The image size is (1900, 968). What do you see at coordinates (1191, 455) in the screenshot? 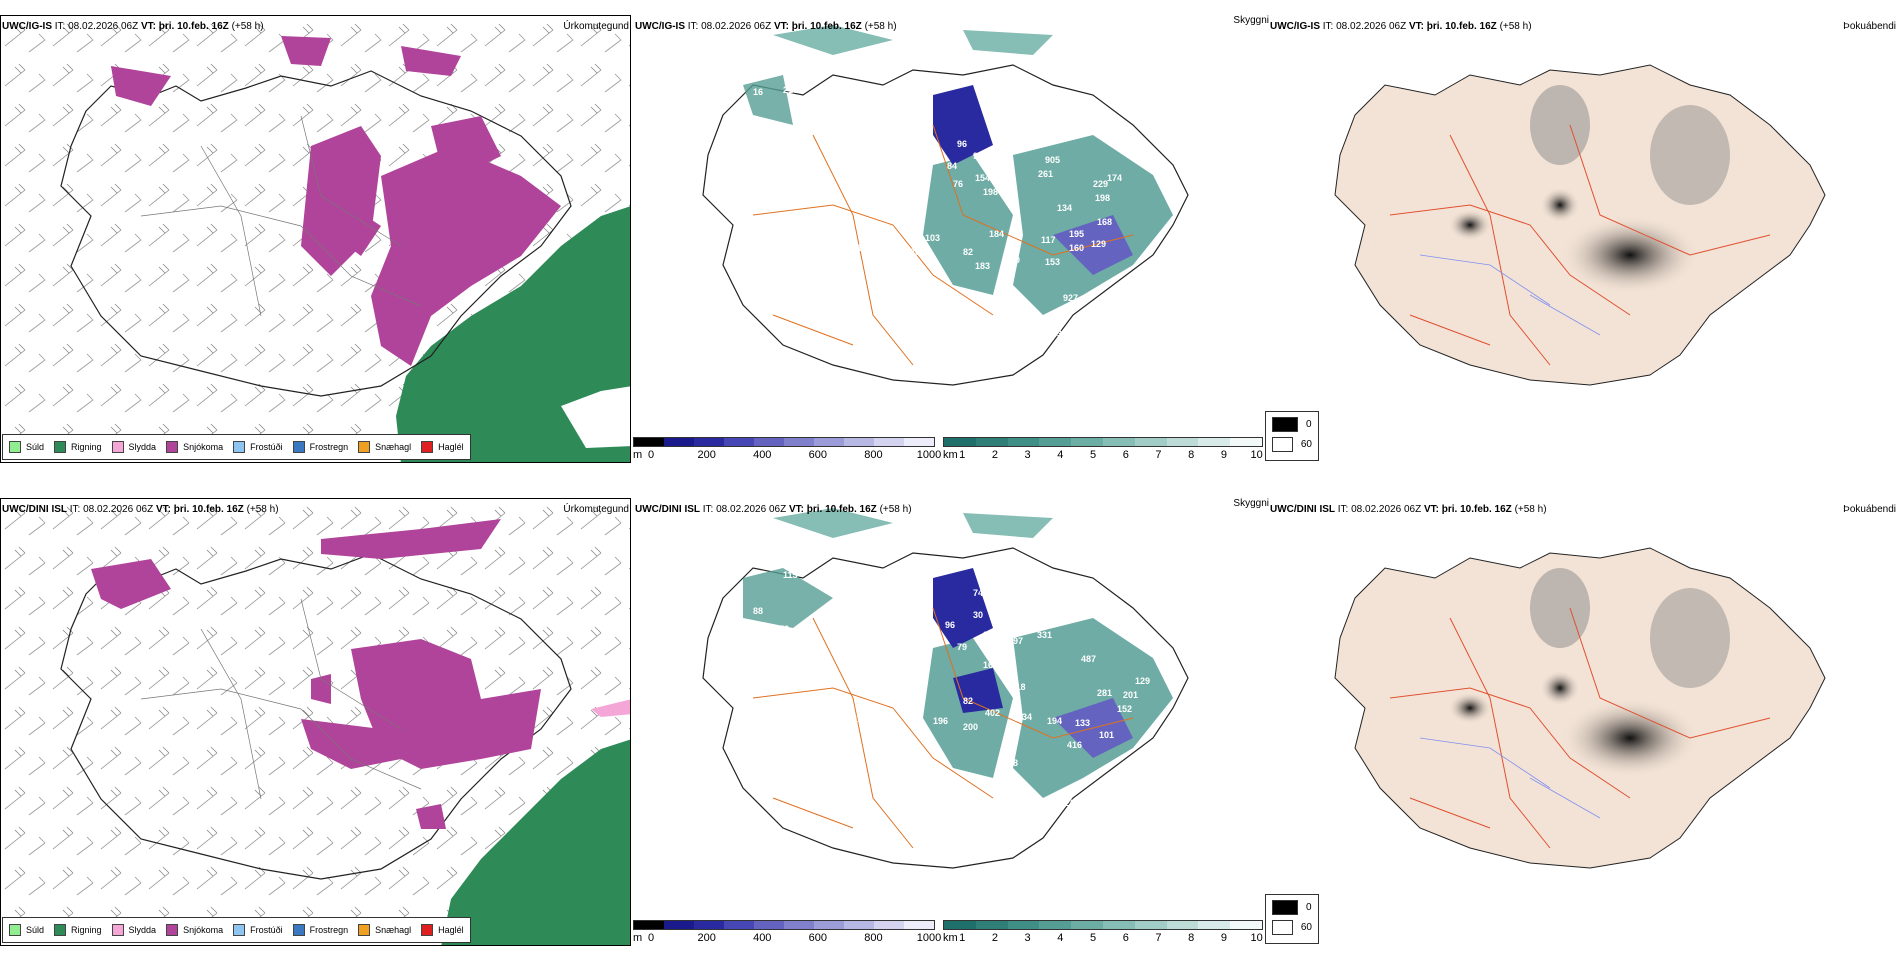
I see `colorbar-tick: 8` at bounding box center [1191, 455].